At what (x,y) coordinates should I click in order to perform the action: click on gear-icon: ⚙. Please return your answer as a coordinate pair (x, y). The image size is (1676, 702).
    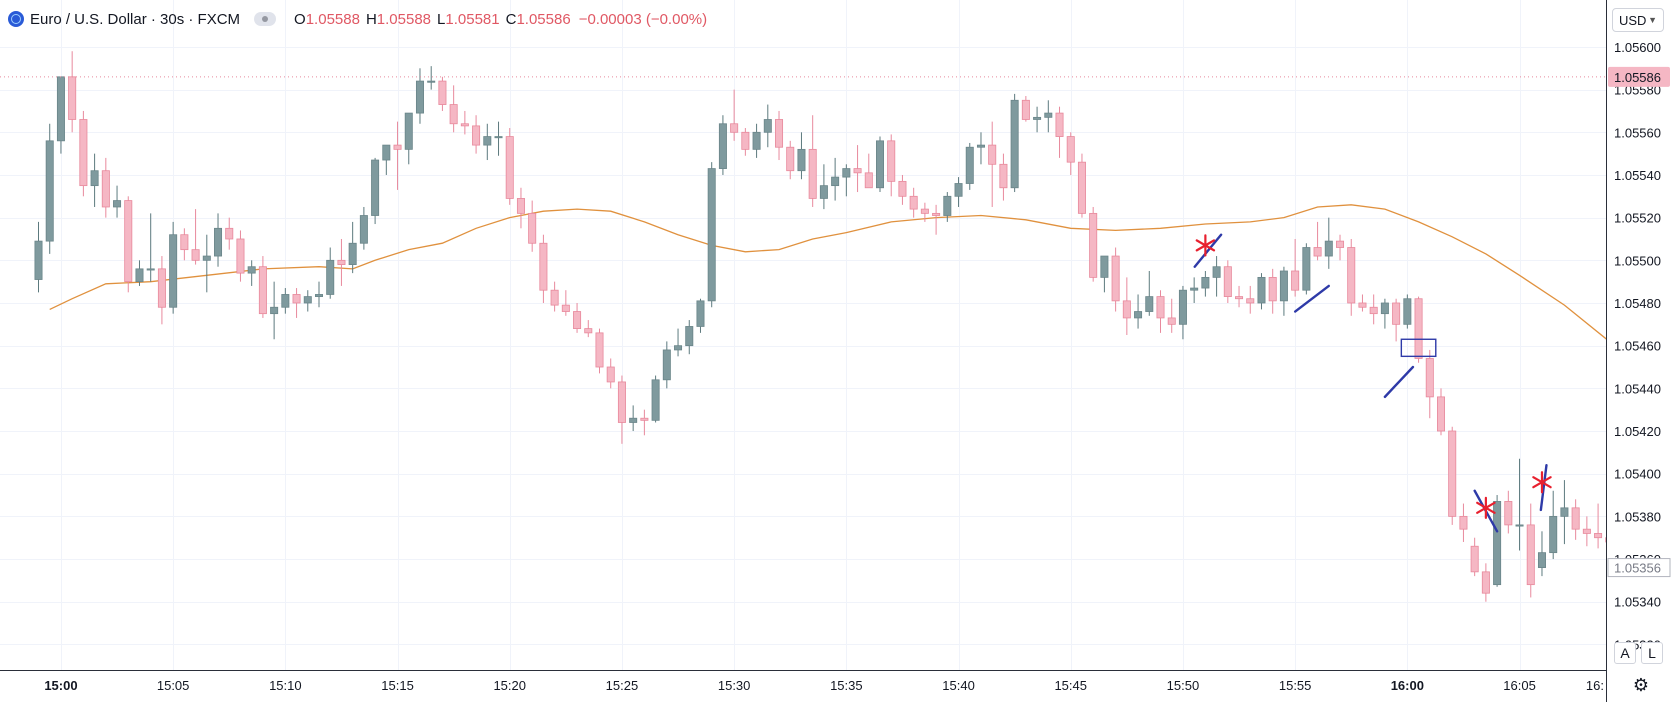
    Looking at the image, I should click on (1641, 684).